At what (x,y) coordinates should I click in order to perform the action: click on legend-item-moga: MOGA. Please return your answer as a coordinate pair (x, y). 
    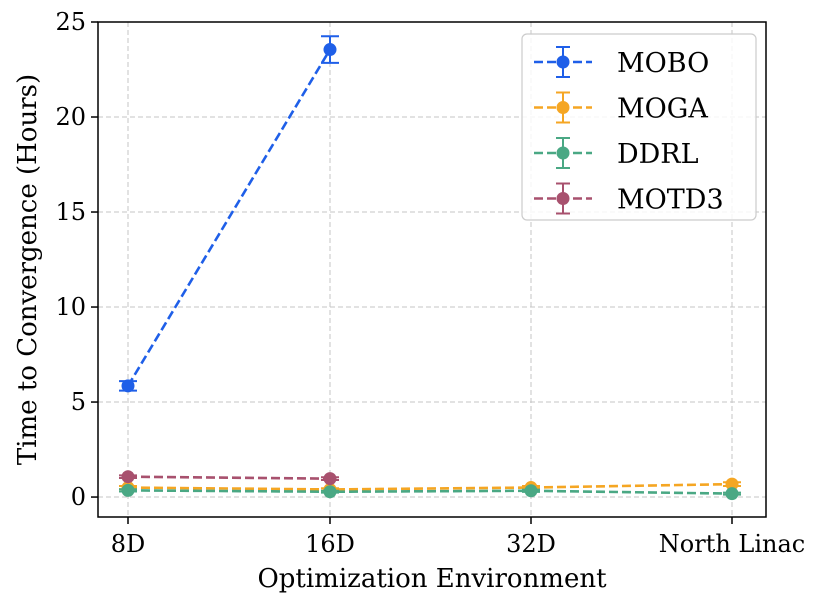
    Looking at the image, I should click on (621, 108).